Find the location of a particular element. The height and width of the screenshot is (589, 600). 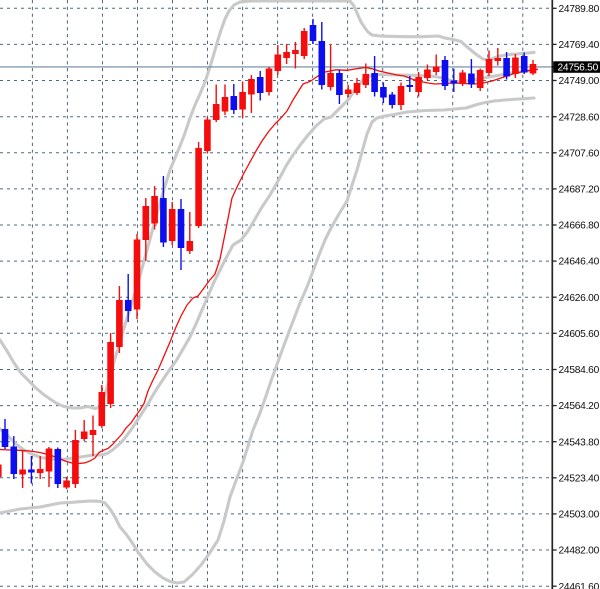

svg-text: 24666.80 is located at coordinates (579, 226).